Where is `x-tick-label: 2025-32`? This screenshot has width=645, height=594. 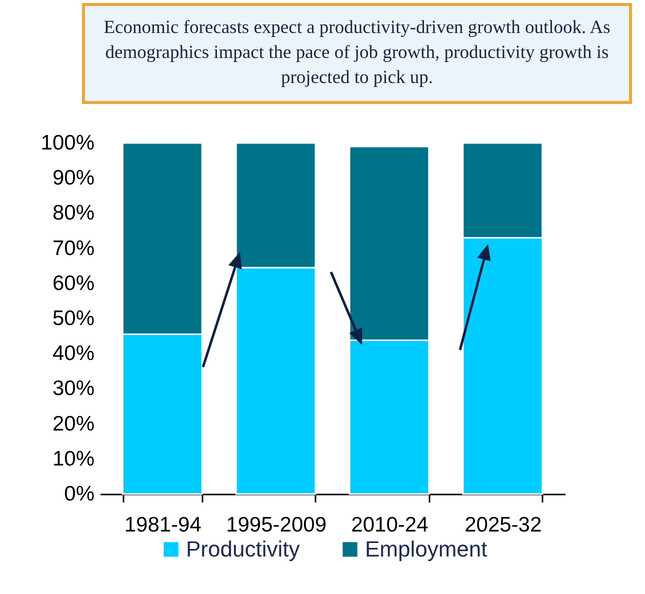 x-tick-label: 2025-32 is located at coordinates (503, 525).